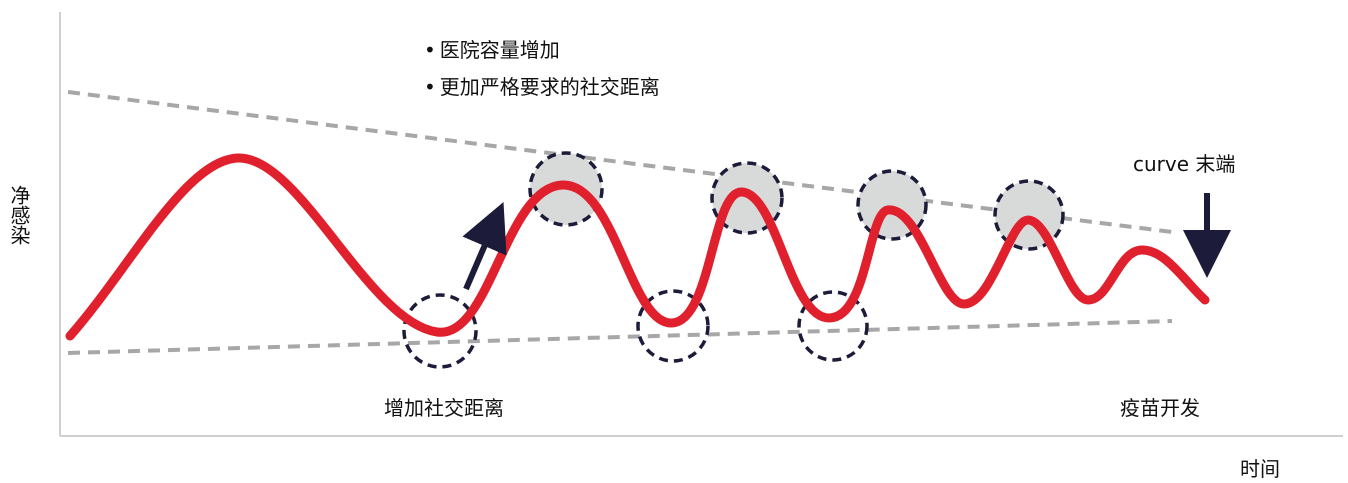 The height and width of the screenshot is (483, 1348). What do you see at coordinates (19, 215) in the screenshot?
I see `y-axis-label: 净感染` at bounding box center [19, 215].